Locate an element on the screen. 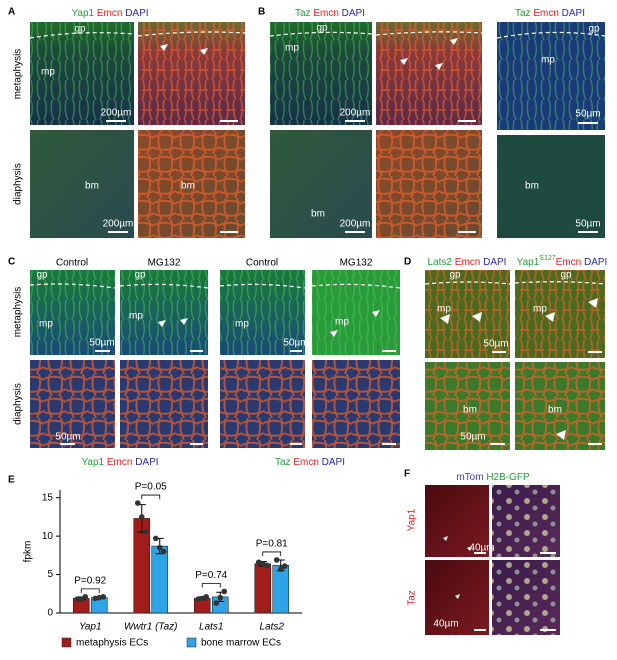  stain-legend: Yap1S127Emcn DAPI is located at coordinates (562, 261).